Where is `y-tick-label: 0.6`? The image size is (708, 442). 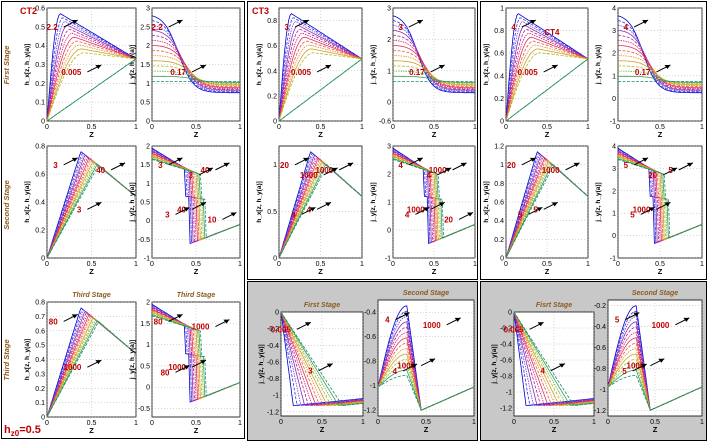
y-tick-label: 0.6 is located at coordinates (499, 203).